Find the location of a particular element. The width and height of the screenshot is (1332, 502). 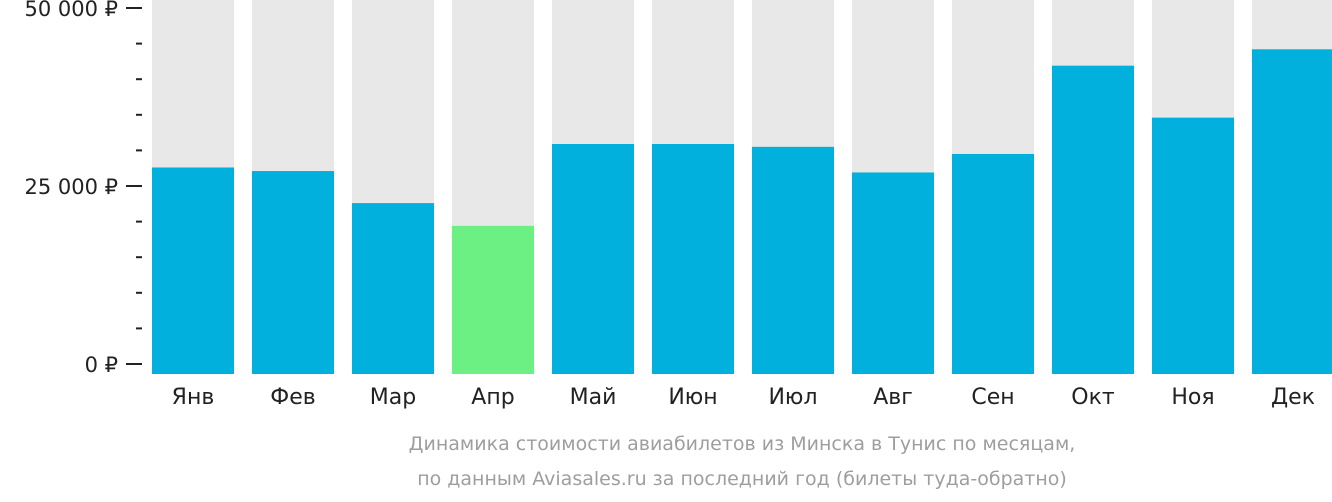

x-tick-label: Окт is located at coordinates (1093, 397).